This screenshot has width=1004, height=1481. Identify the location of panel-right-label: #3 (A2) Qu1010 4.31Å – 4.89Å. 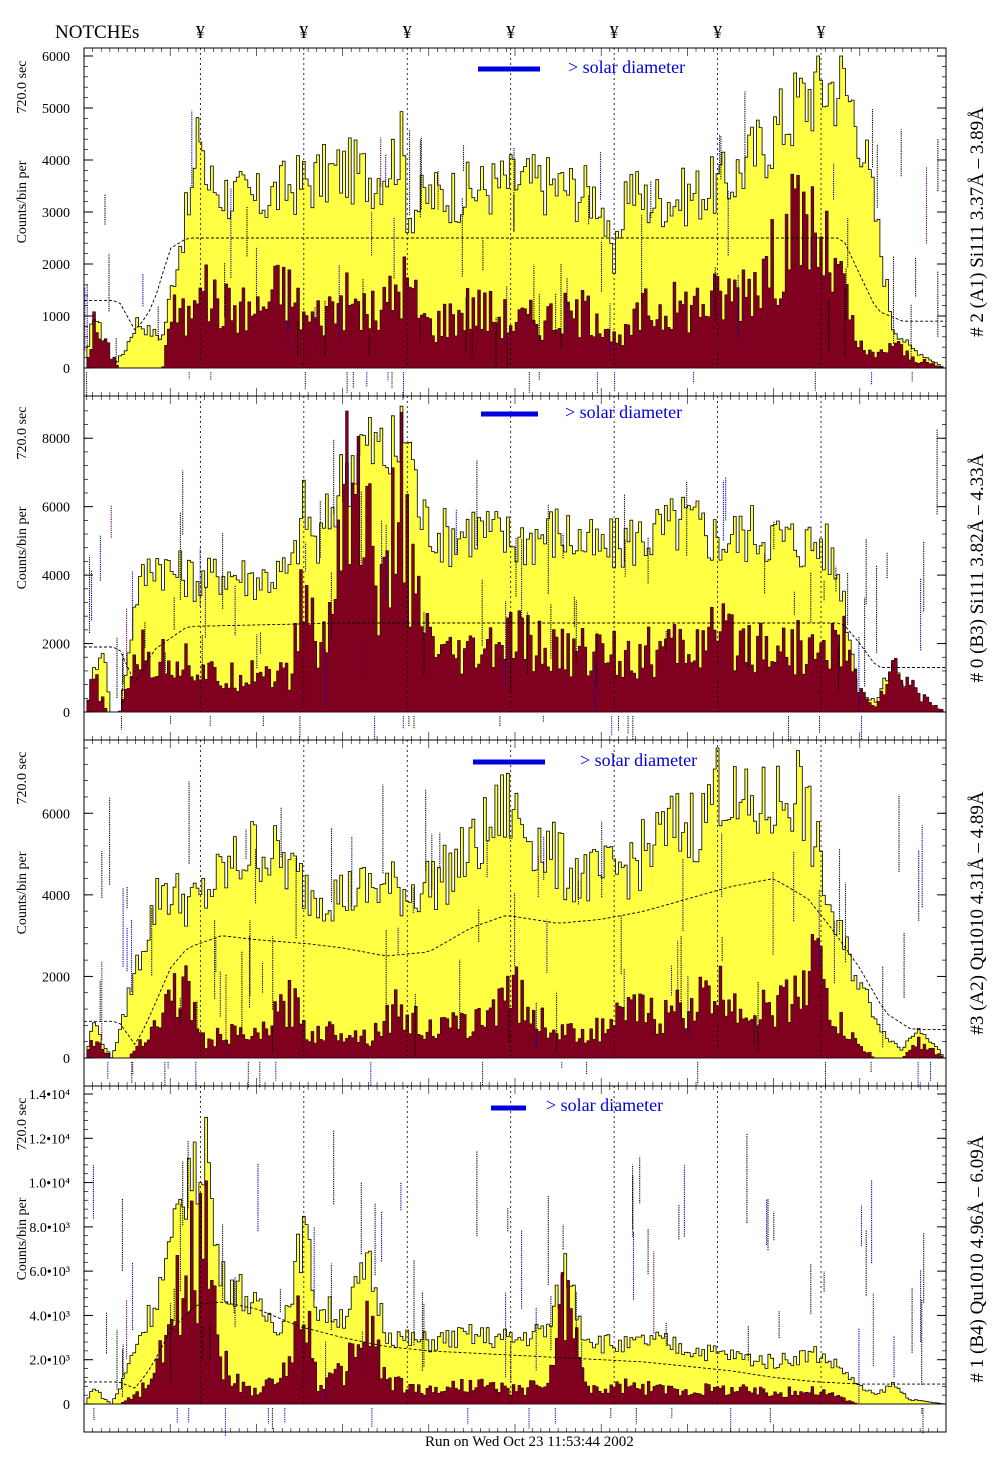
(977, 913).